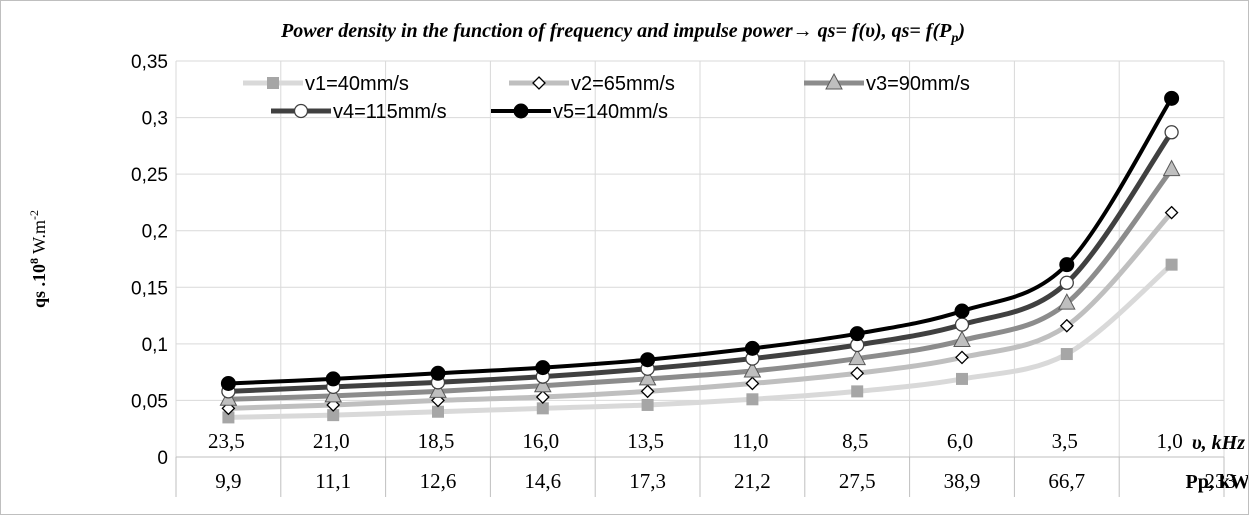  I want to click on legend-label: v5=140mm/s, so click(610, 112).